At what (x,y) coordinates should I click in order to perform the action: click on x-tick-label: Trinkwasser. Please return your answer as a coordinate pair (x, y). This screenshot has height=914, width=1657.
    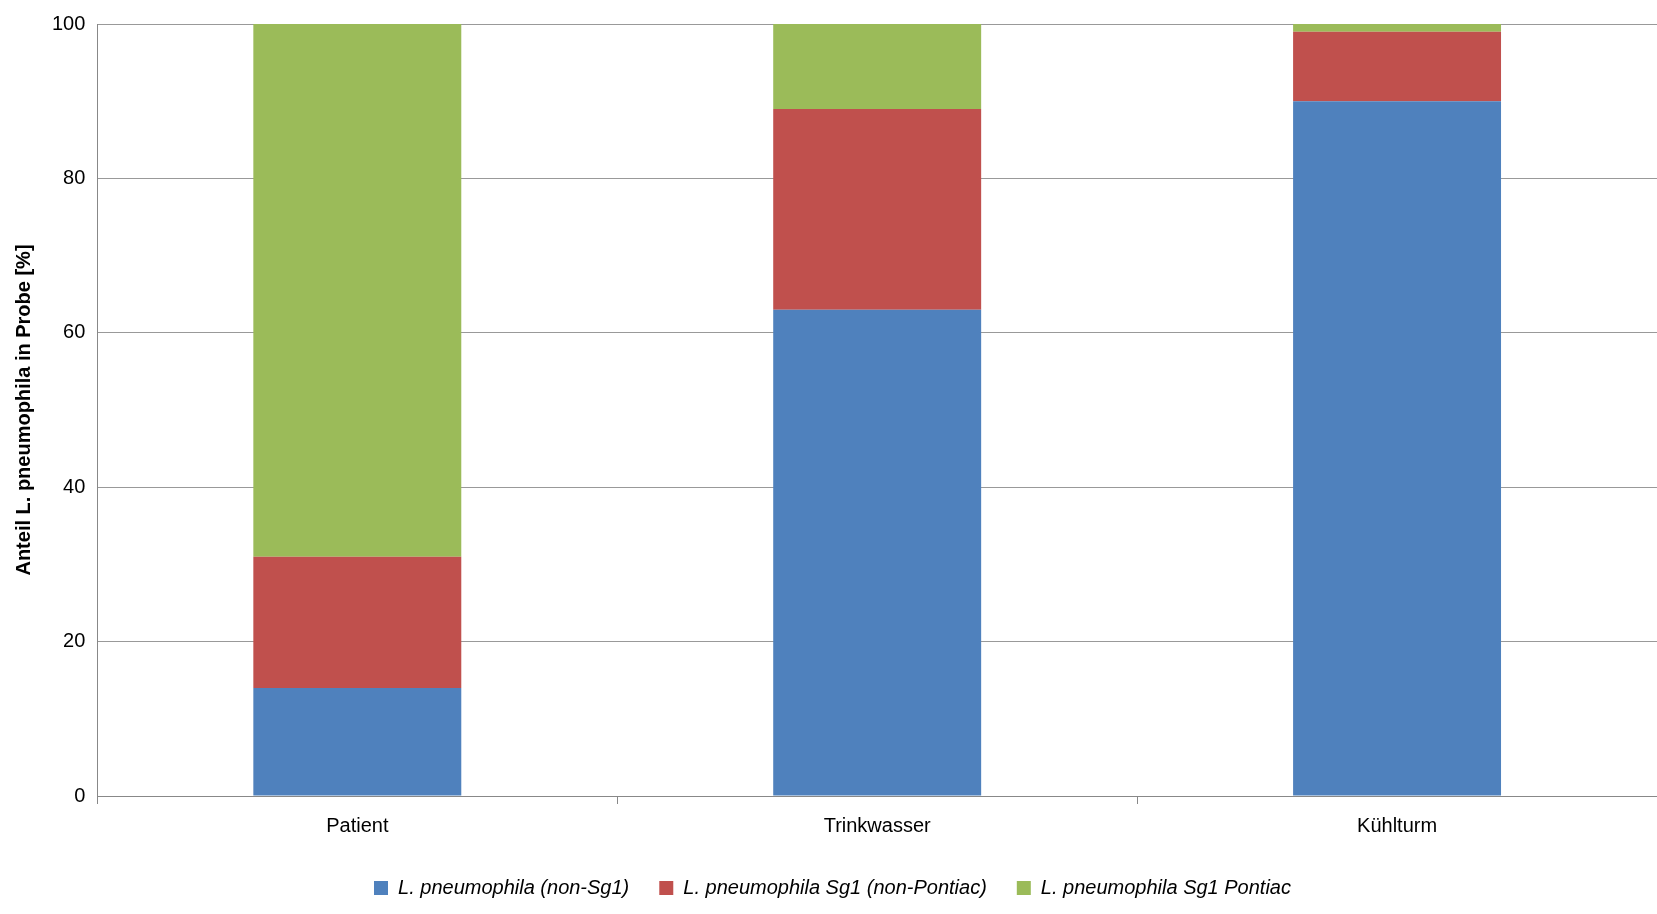
    Looking at the image, I should click on (877, 824).